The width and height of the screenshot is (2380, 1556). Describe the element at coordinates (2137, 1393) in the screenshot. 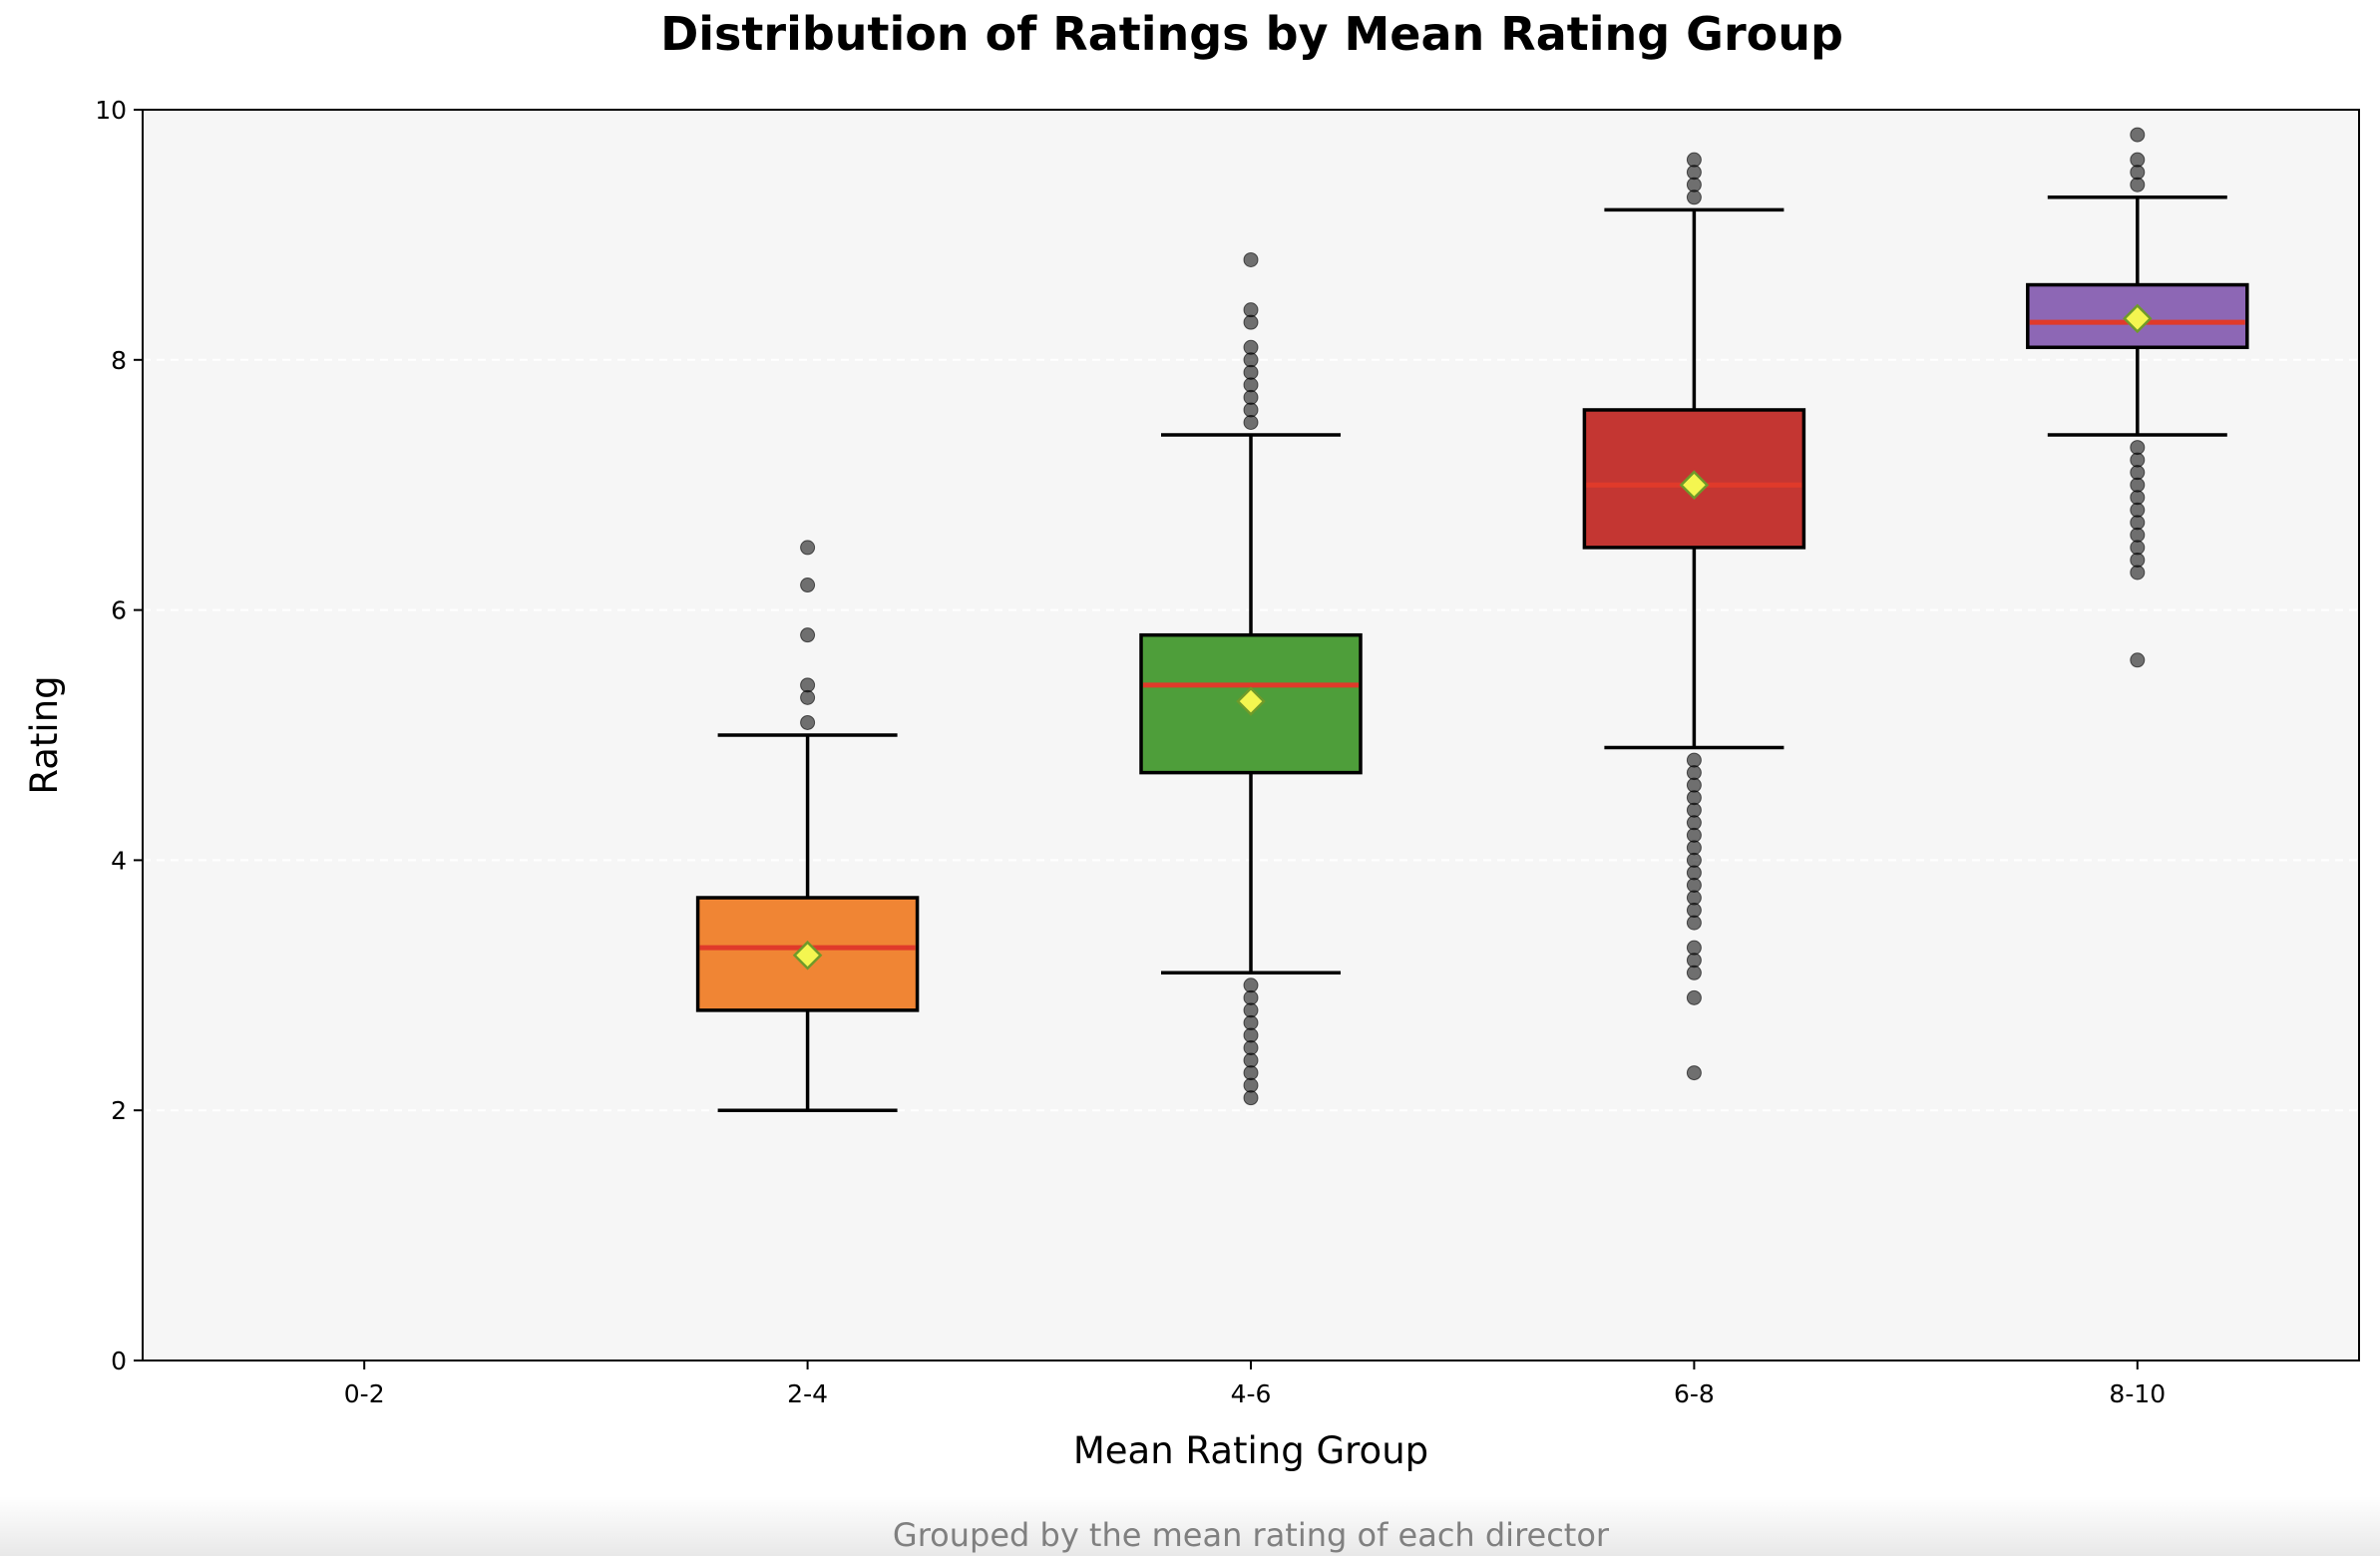

I see `x-tick-label: 8-10` at that location.